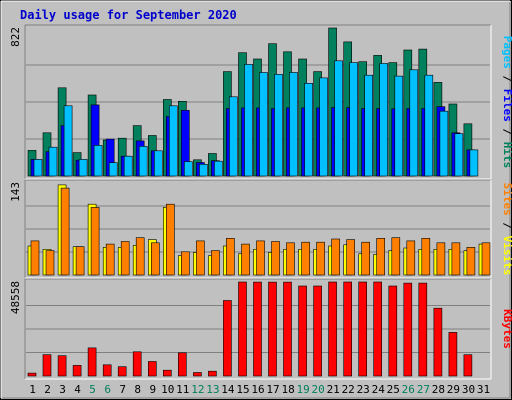 The image size is (512, 400). Describe the element at coordinates (348, 389) in the screenshot. I see `x-tick-day-22: 22` at that location.